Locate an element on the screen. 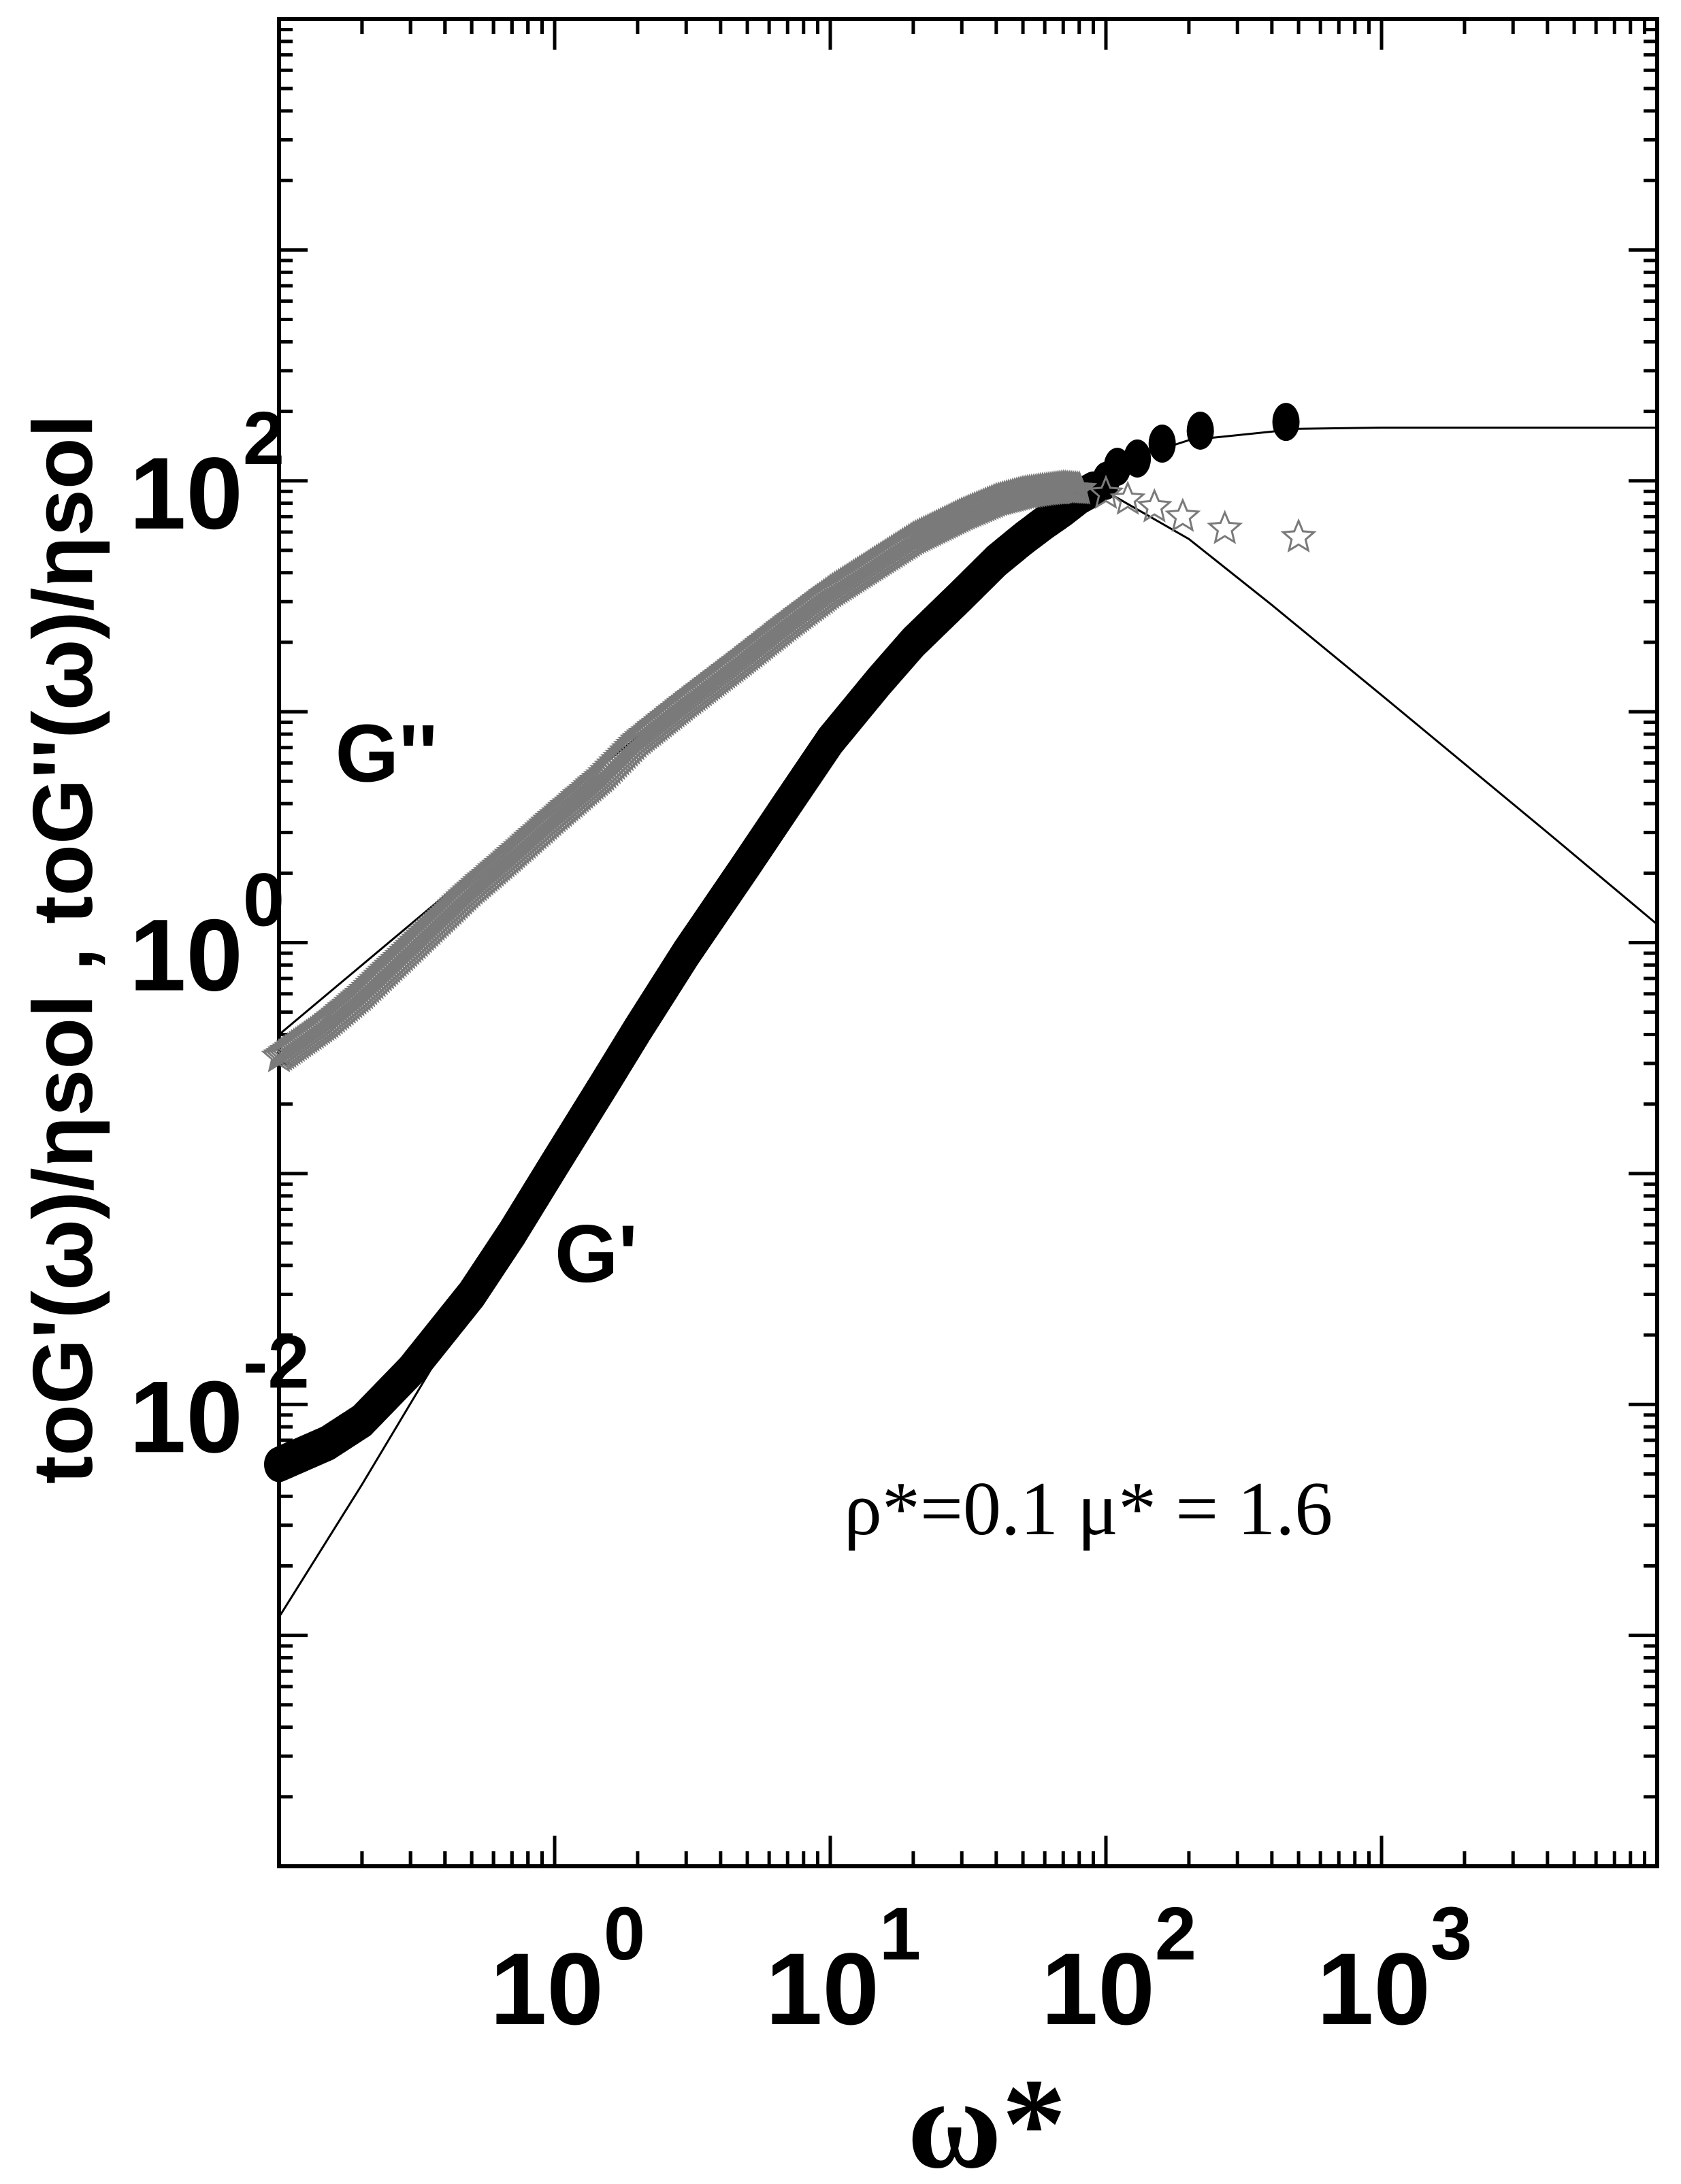 This screenshot has height=2184, width=1681. series-labels: G'' G' is located at coordinates (487, 1004).